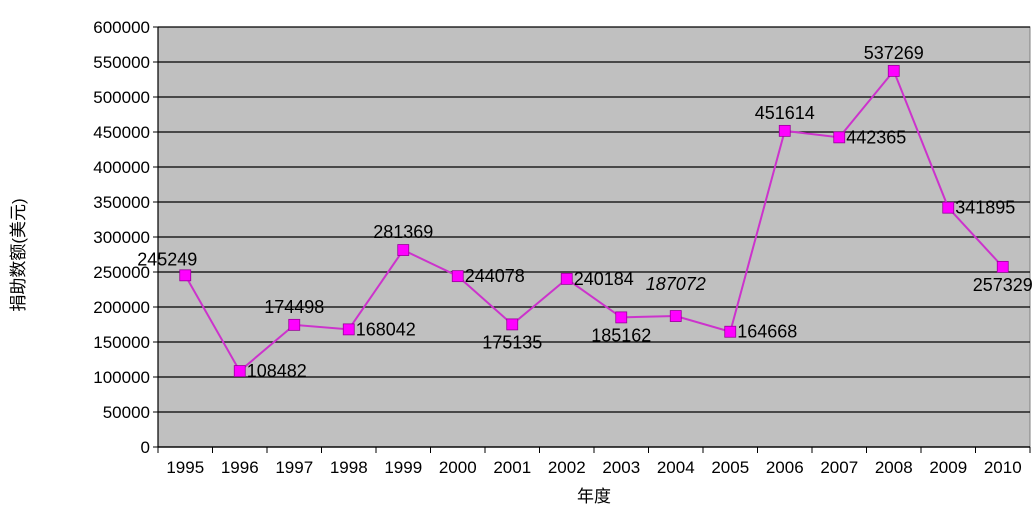  I want to click on x-tick-label: 1997, so click(294, 467).